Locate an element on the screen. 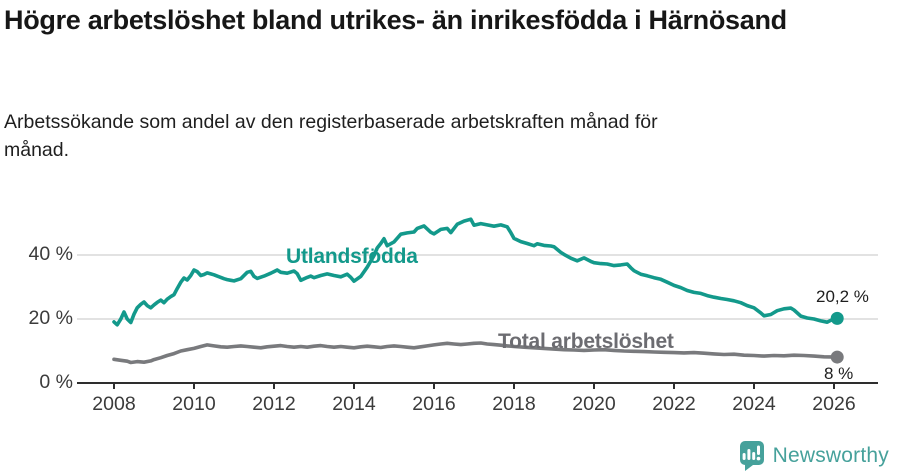 The width and height of the screenshot is (900, 474). x-axis-label: 2012 is located at coordinates (274, 404).